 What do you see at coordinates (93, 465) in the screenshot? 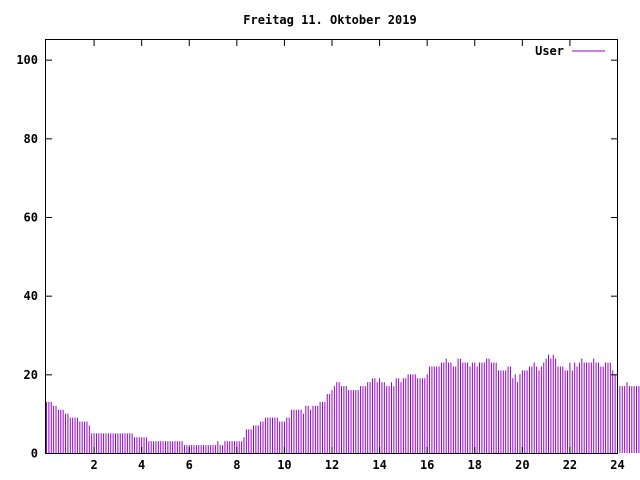
I see `x-tick-label: 2` at bounding box center [93, 465].